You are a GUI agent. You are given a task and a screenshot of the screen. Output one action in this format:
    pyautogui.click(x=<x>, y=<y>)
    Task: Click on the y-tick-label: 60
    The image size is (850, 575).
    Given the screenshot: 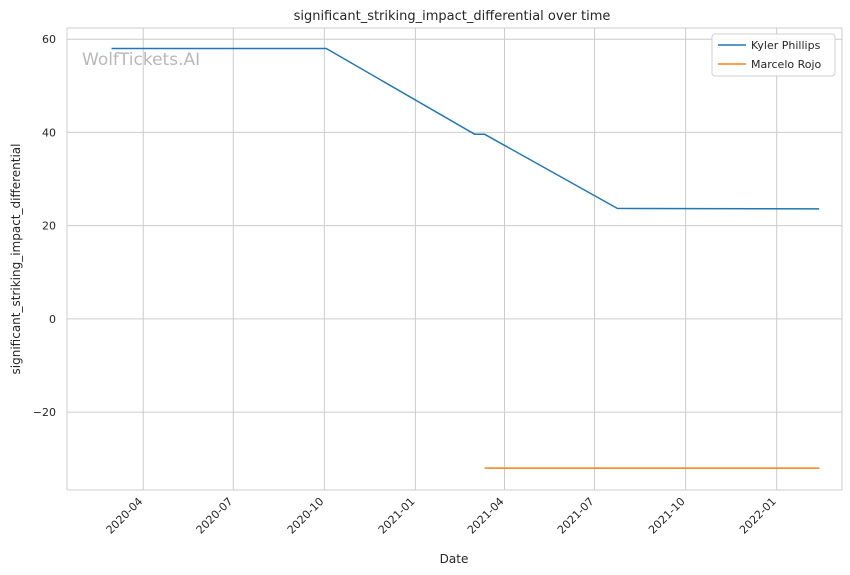 What is the action you would take?
    pyautogui.click(x=49, y=39)
    